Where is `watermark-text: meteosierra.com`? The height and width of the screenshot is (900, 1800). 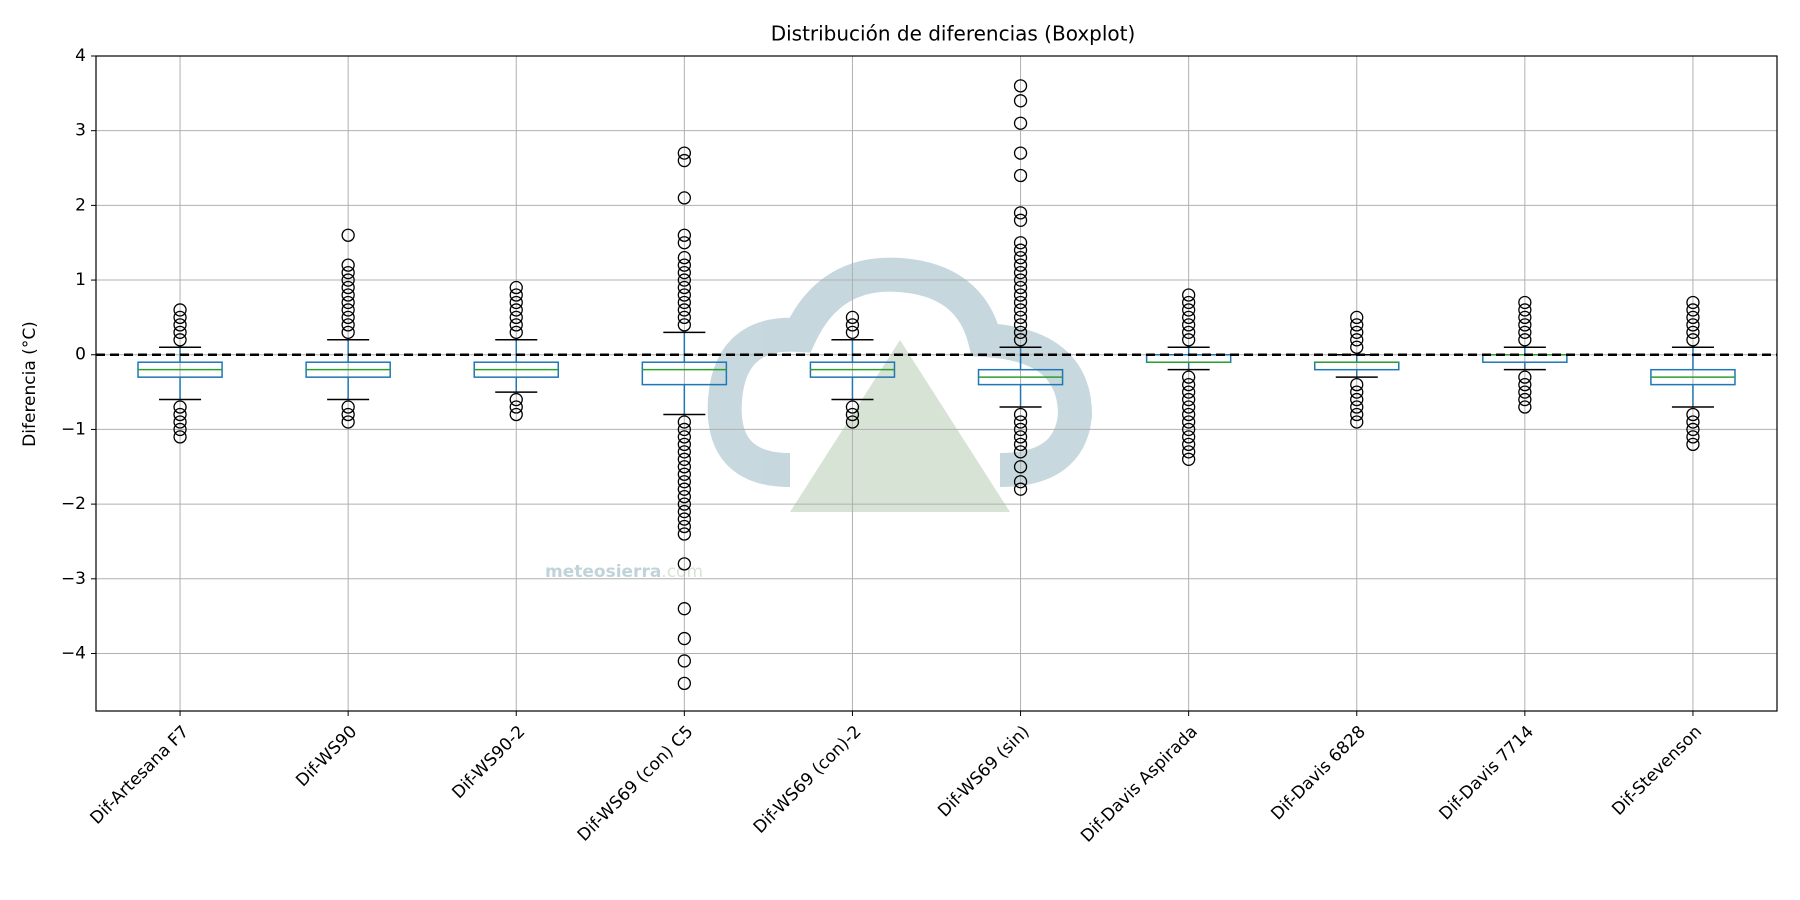 watermark-text: meteosierra.com is located at coordinates (624, 572).